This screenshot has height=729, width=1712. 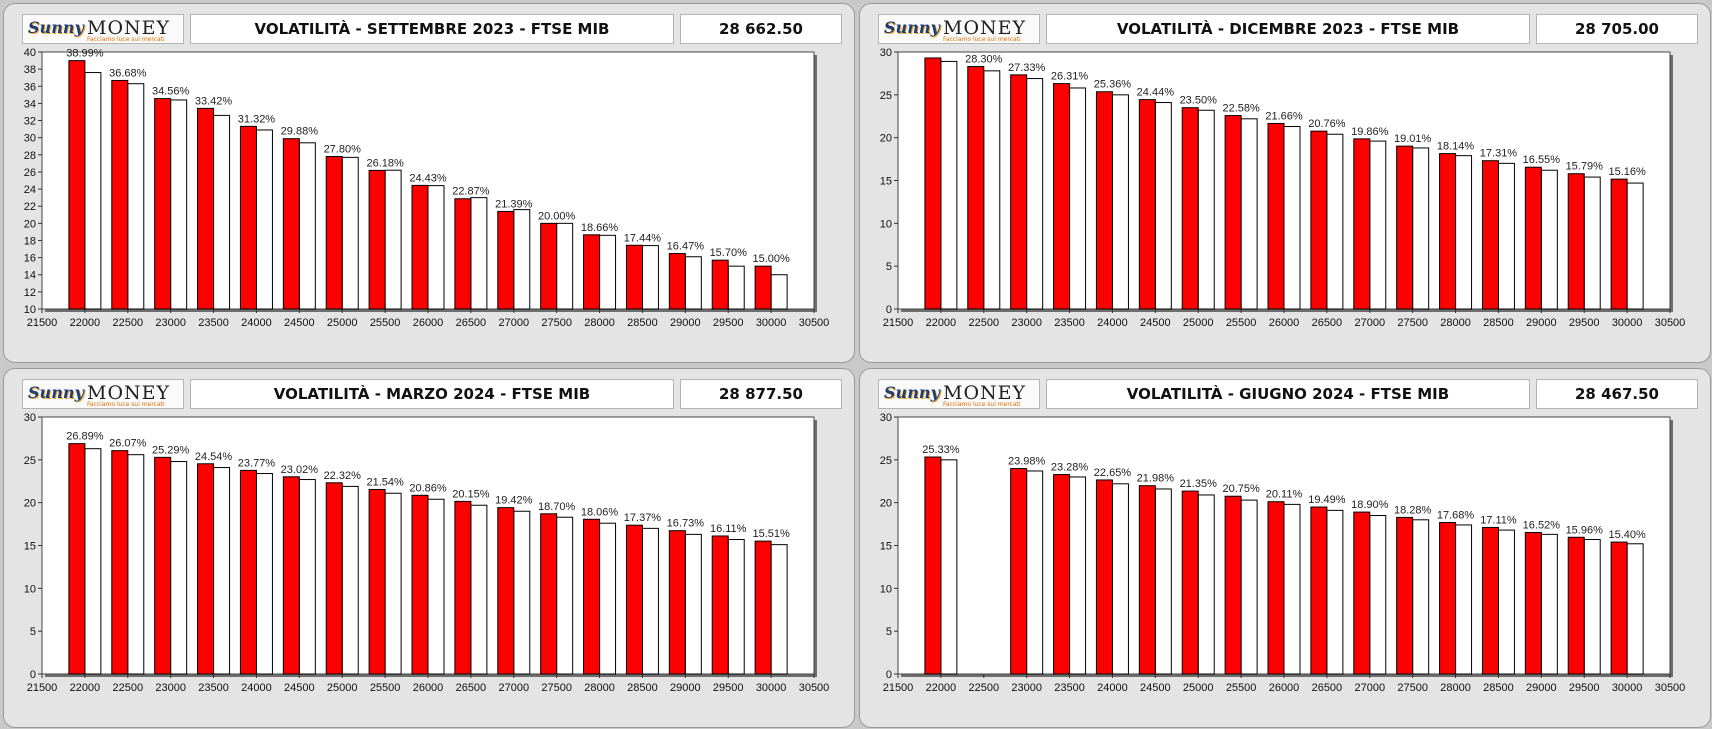 I want to click on underlying-price: 28 467.50, so click(x=1617, y=394).